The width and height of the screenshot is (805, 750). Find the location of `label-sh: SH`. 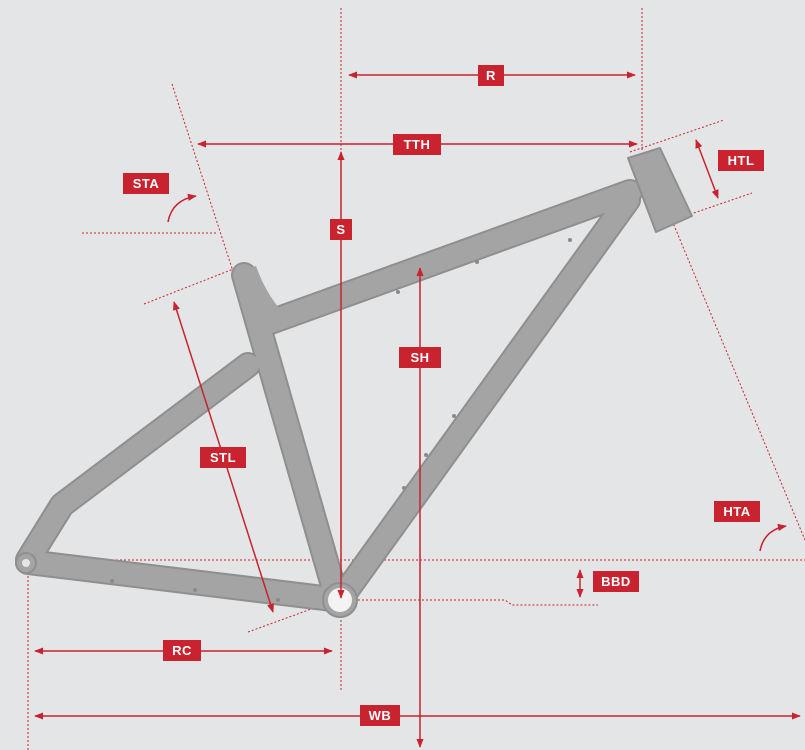

label-sh: SH is located at coordinates (420, 357).